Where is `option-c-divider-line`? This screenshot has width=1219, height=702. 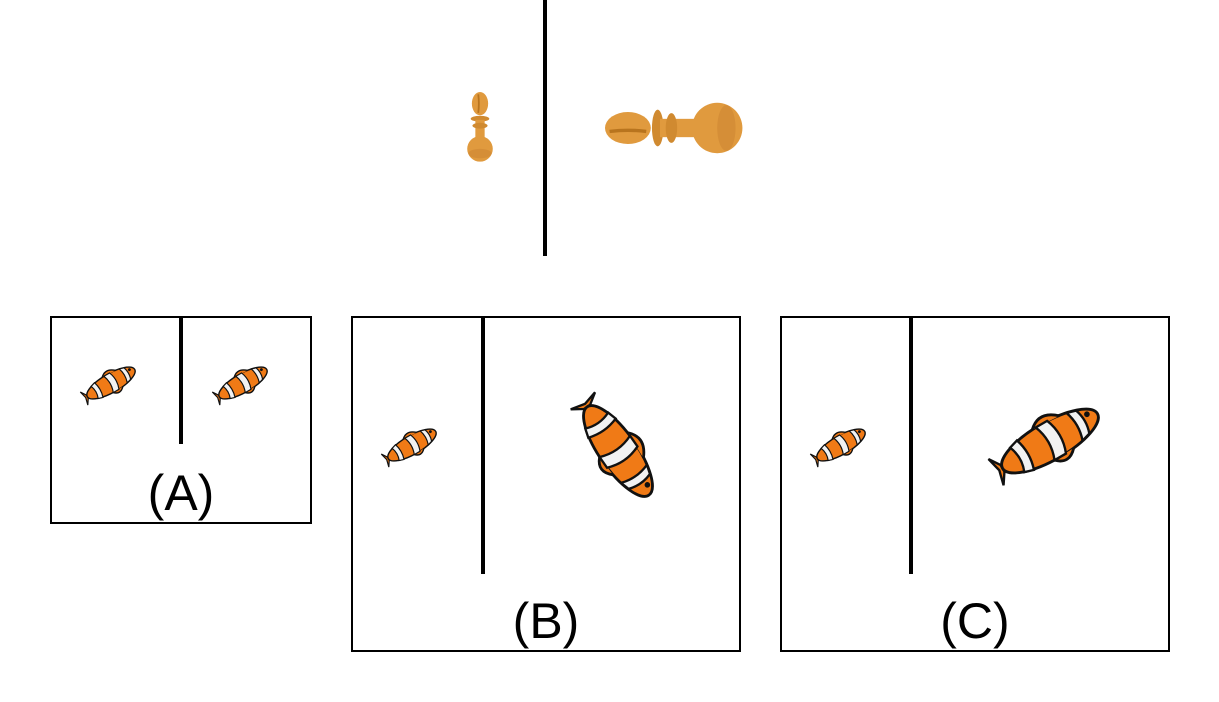
option-c-divider-line is located at coordinates (911, 446).